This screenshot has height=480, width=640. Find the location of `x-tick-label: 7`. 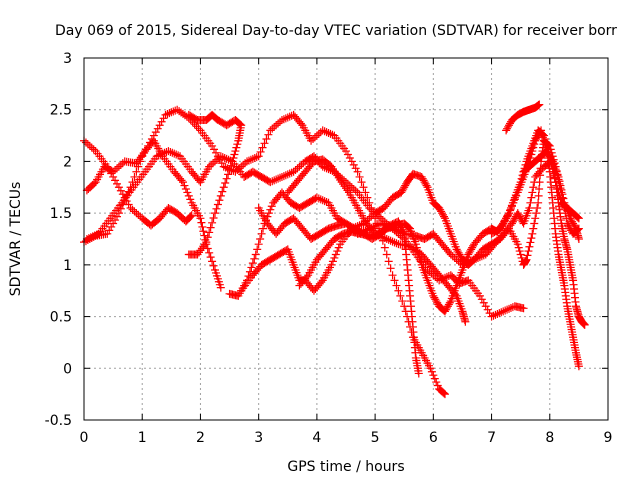

x-tick-label: 7 is located at coordinates (491, 438).